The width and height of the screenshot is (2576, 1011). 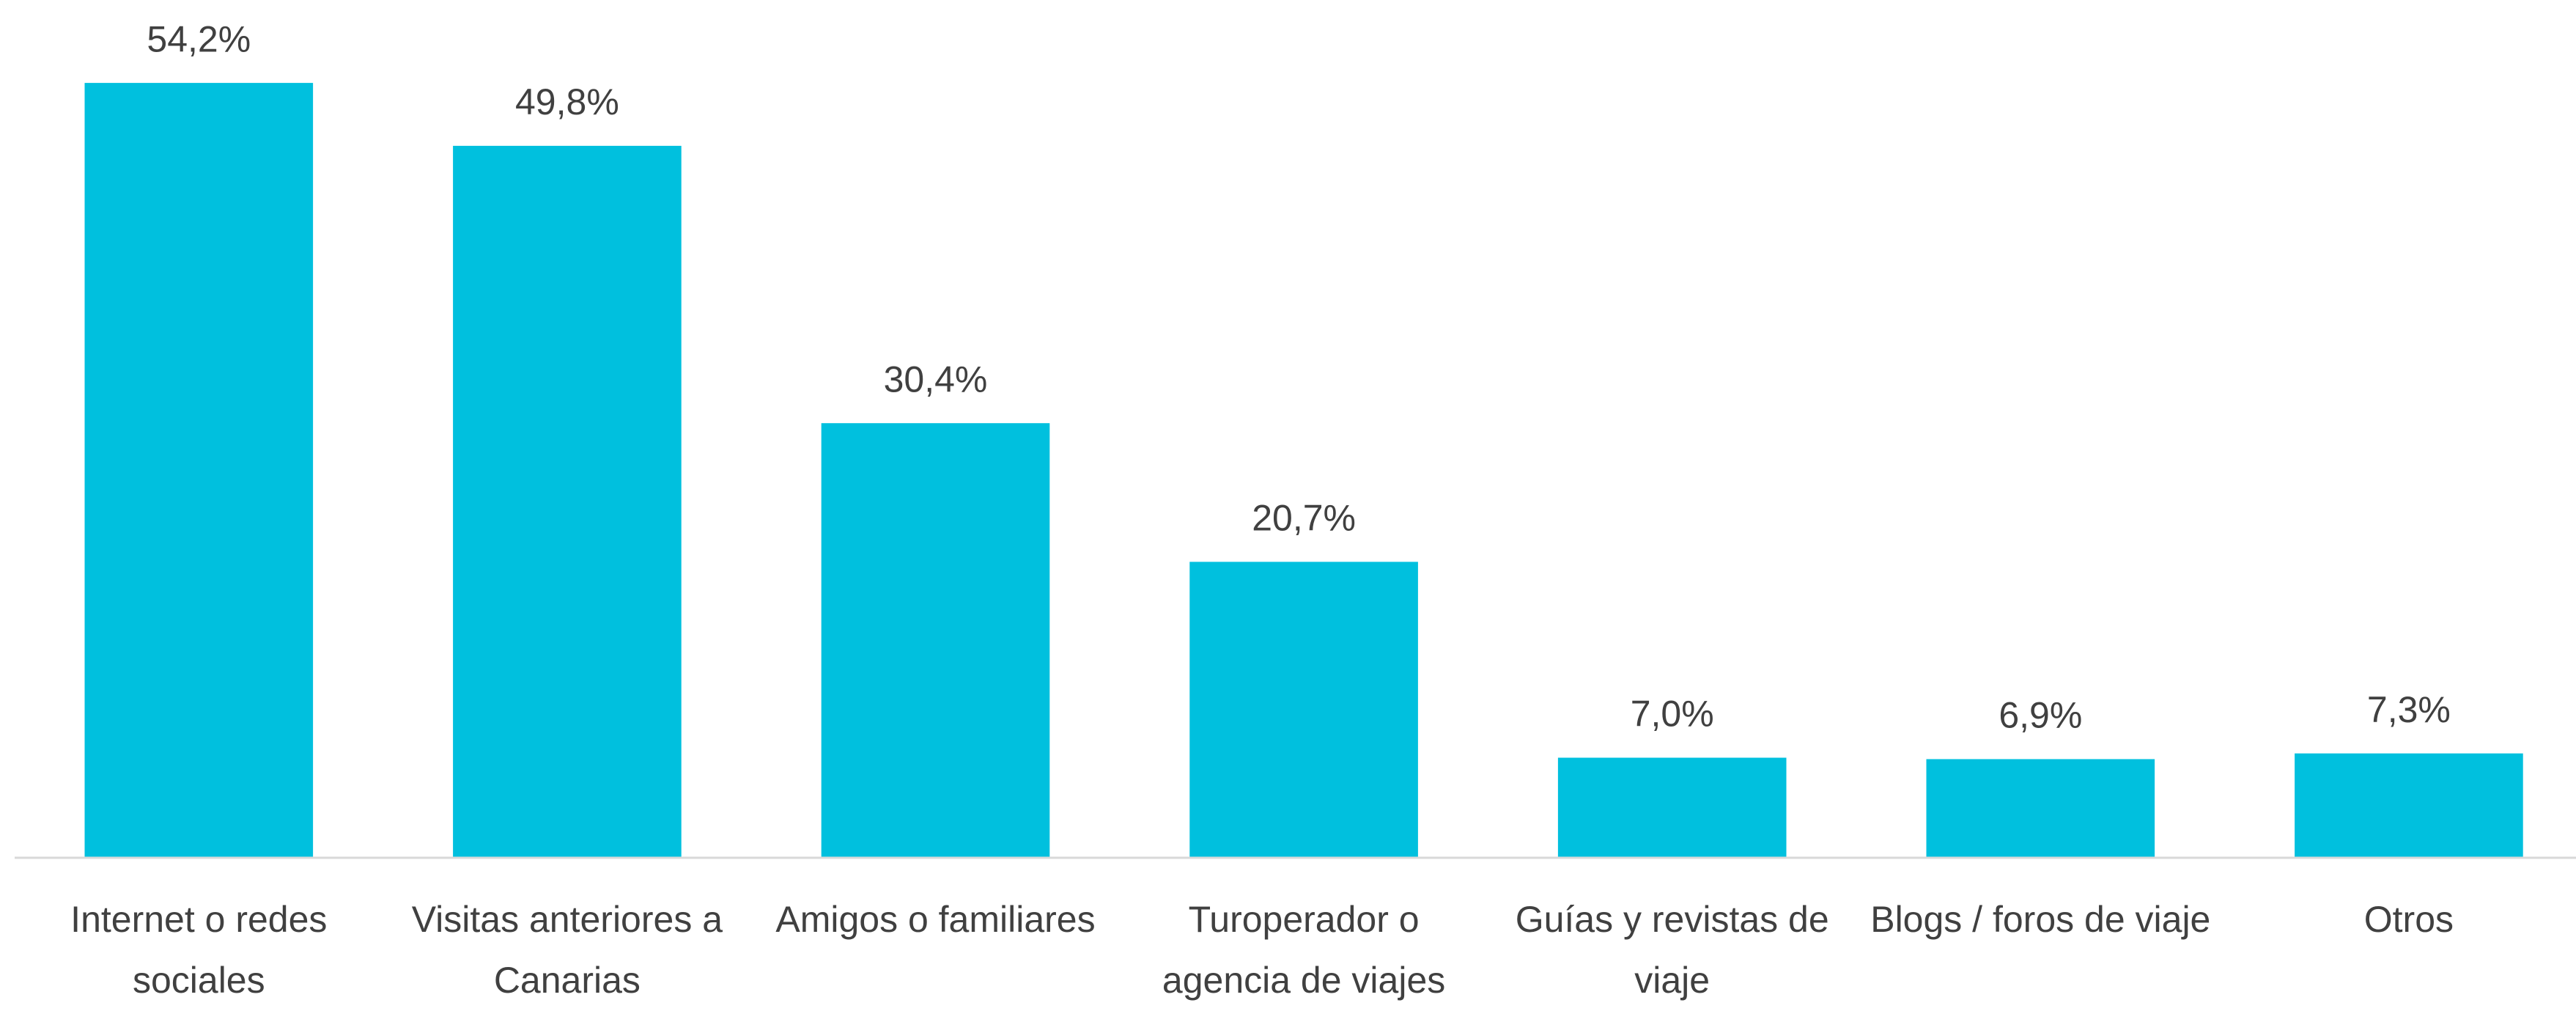 What do you see at coordinates (567, 101) in the screenshot?
I see `data-label: 49,8%` at bounding box center [567, 101].